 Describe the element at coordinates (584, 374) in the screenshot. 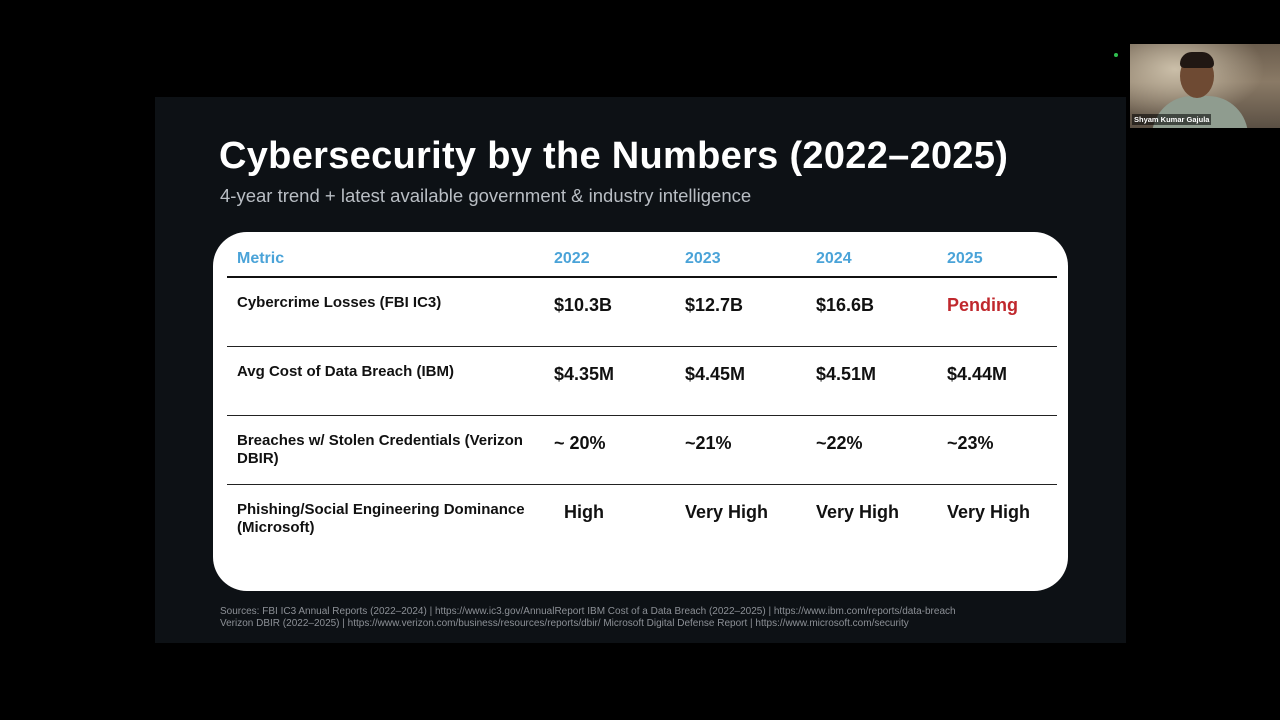

I see `value-2022: $4.35M` at that location.